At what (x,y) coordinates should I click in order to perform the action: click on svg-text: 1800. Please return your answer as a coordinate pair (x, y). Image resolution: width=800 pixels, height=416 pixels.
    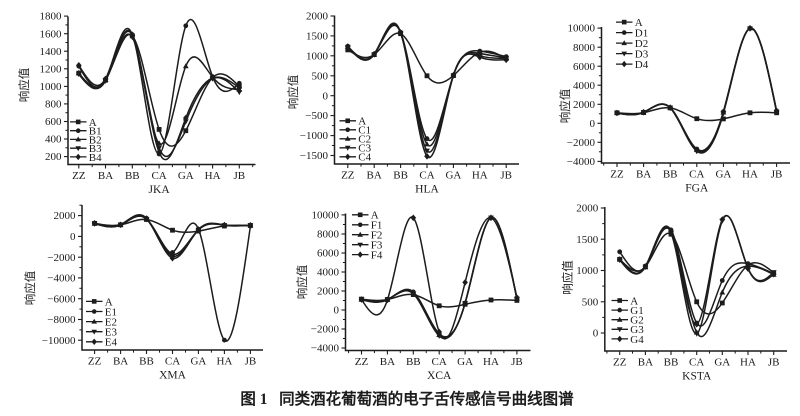
    Looking at the image, I should click on (51, 17).